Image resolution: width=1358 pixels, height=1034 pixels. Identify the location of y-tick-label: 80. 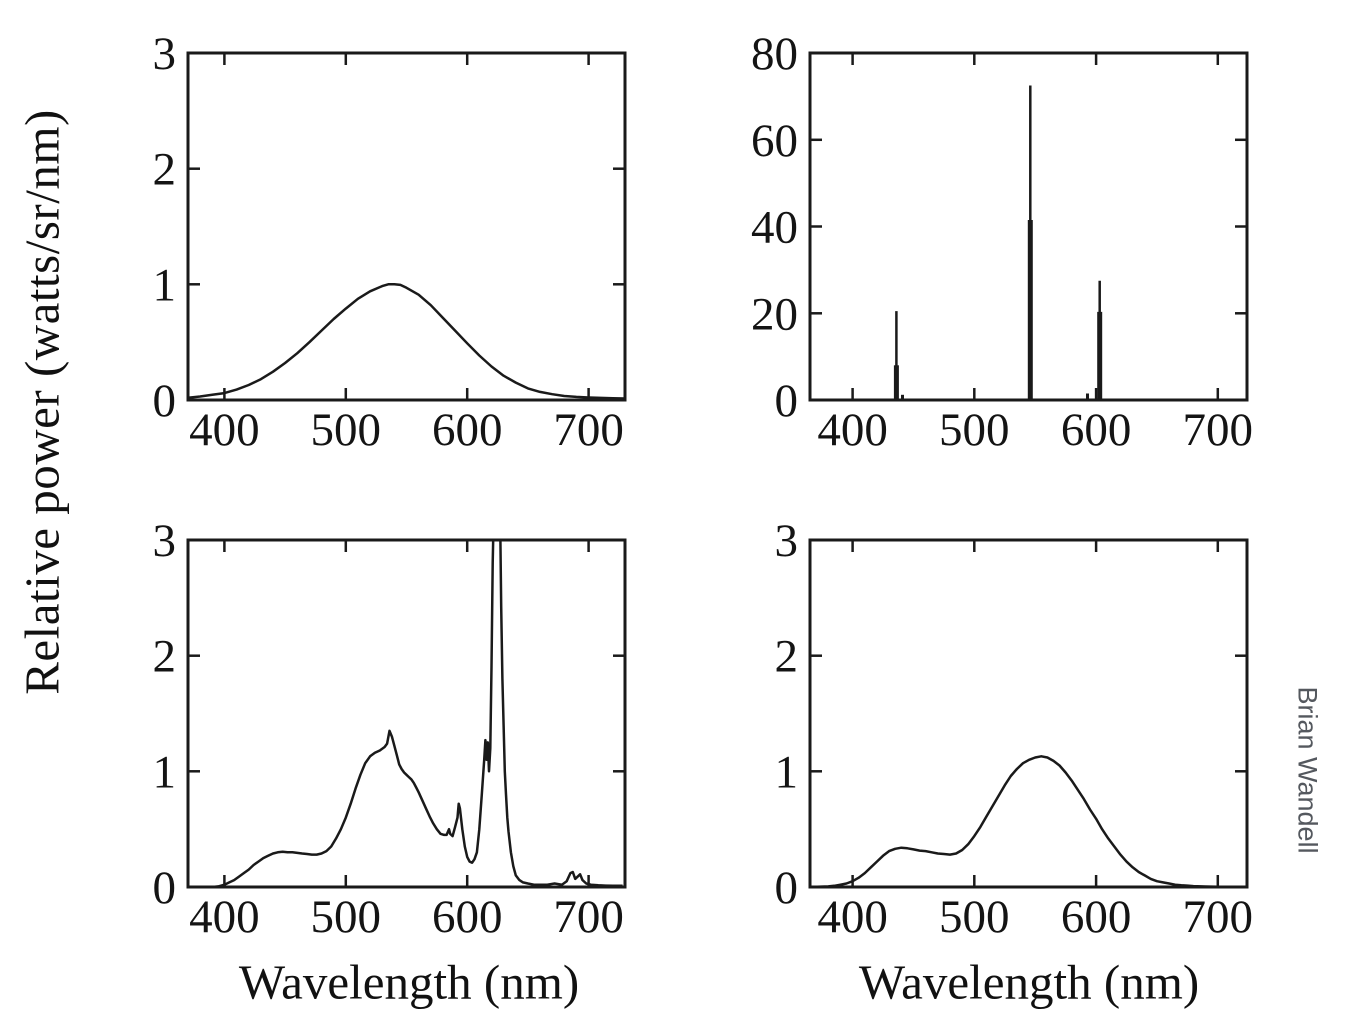
(774, 54).